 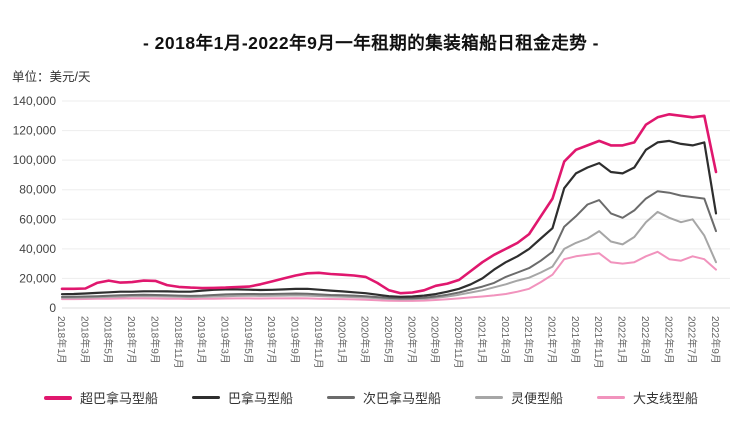 What do you see at coordinates (666, 398) in the screenshot?
I see `legend-label: 大支线型船` at bounding box center [666, 398].